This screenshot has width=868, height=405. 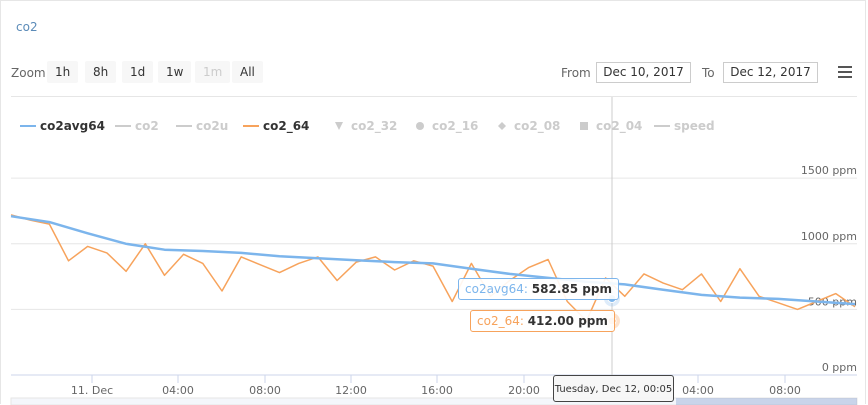 I want to click on legend-circle-icon, so click(x=420, y=126).